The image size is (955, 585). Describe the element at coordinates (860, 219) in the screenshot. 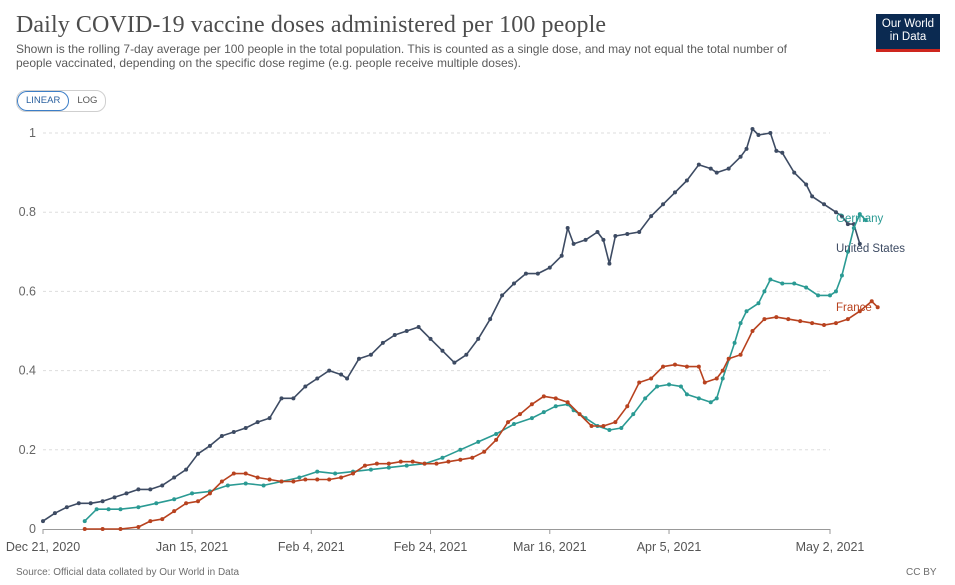

I see `legend-label-germany: Germany` at that location.